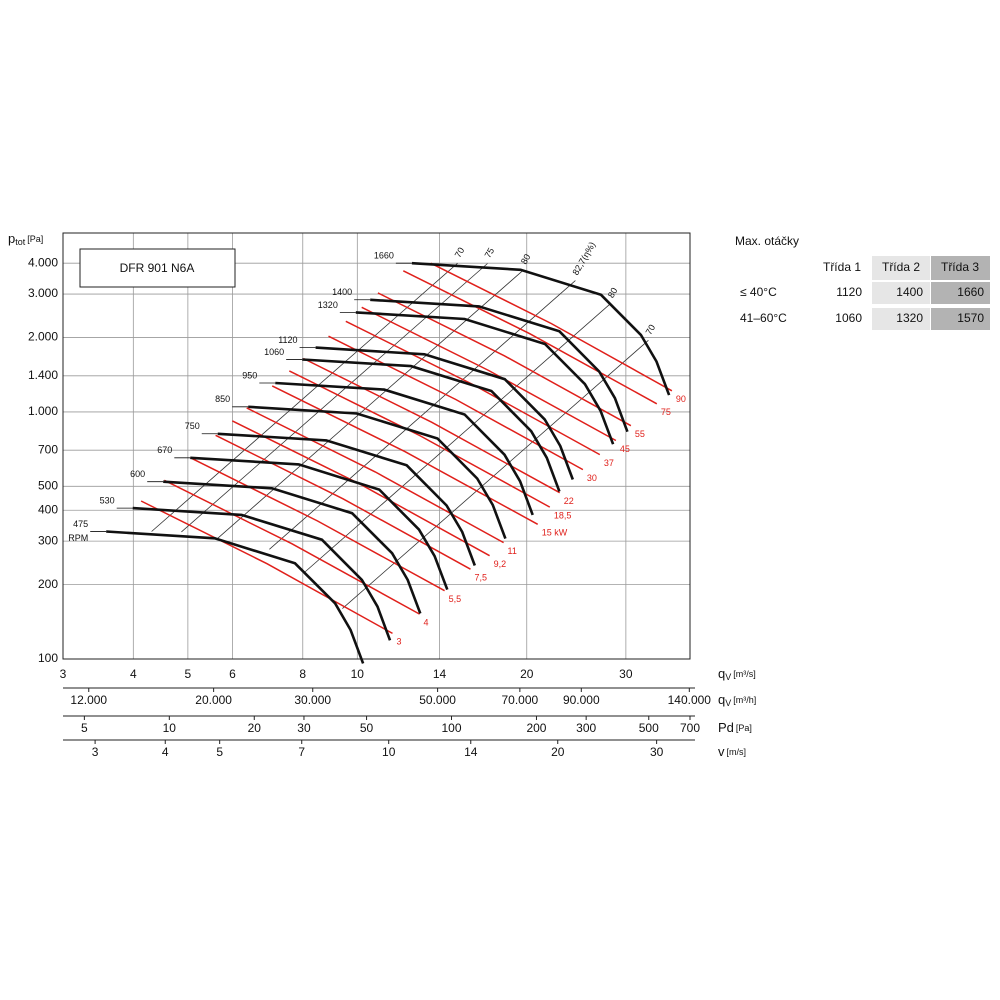  I want to click on secondary-tick-label: 14, so click(471, 752).